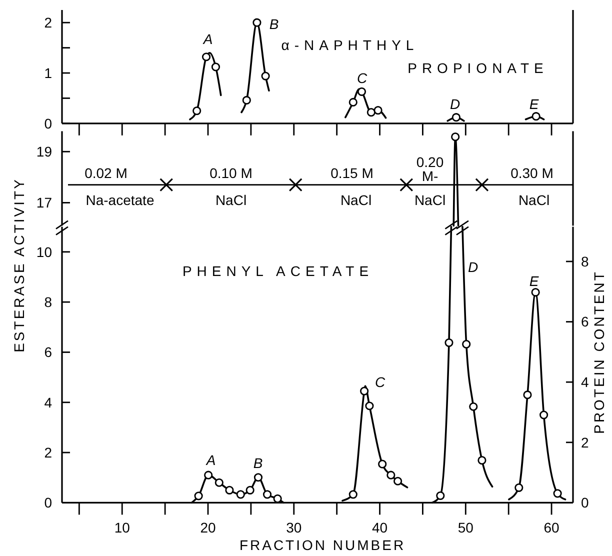 The height and width of the screenshot is (556, 612). Describe the element at coordinates (430, 176) in the screenshot. I see `annotation: M-` at that location.